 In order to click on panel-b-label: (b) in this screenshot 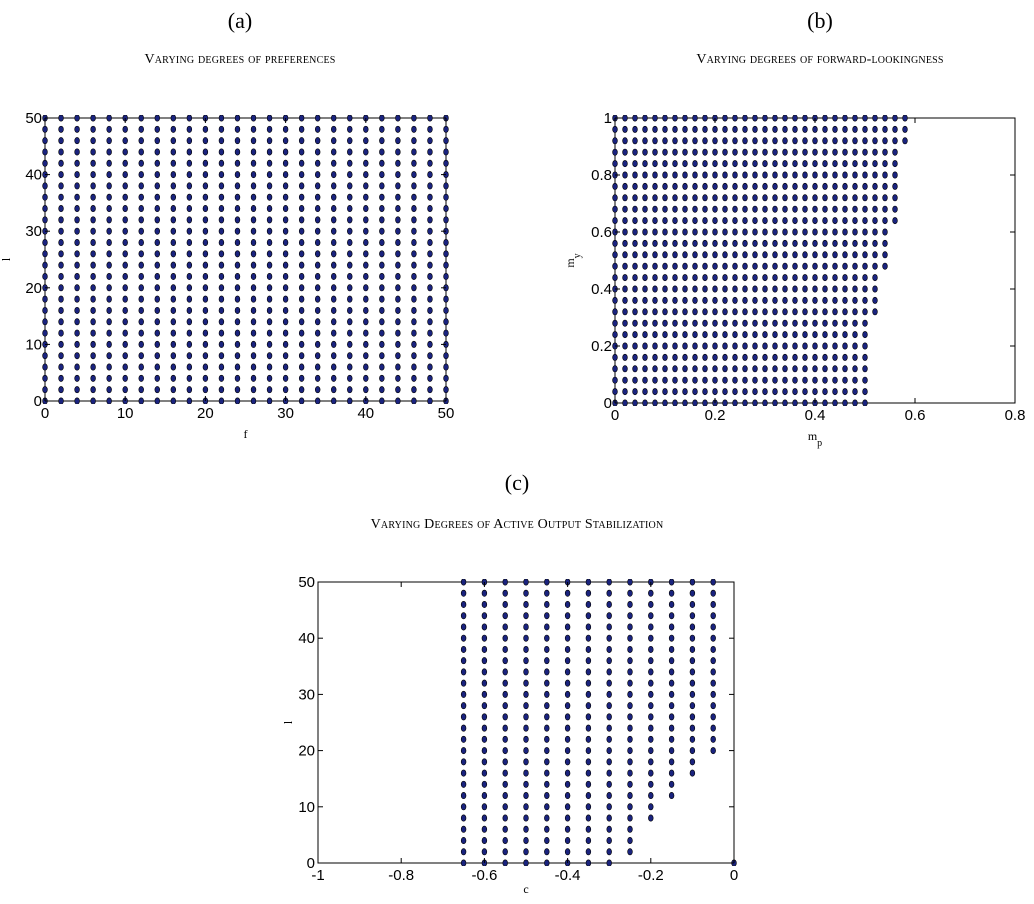, I will do `click(820, 20)`.